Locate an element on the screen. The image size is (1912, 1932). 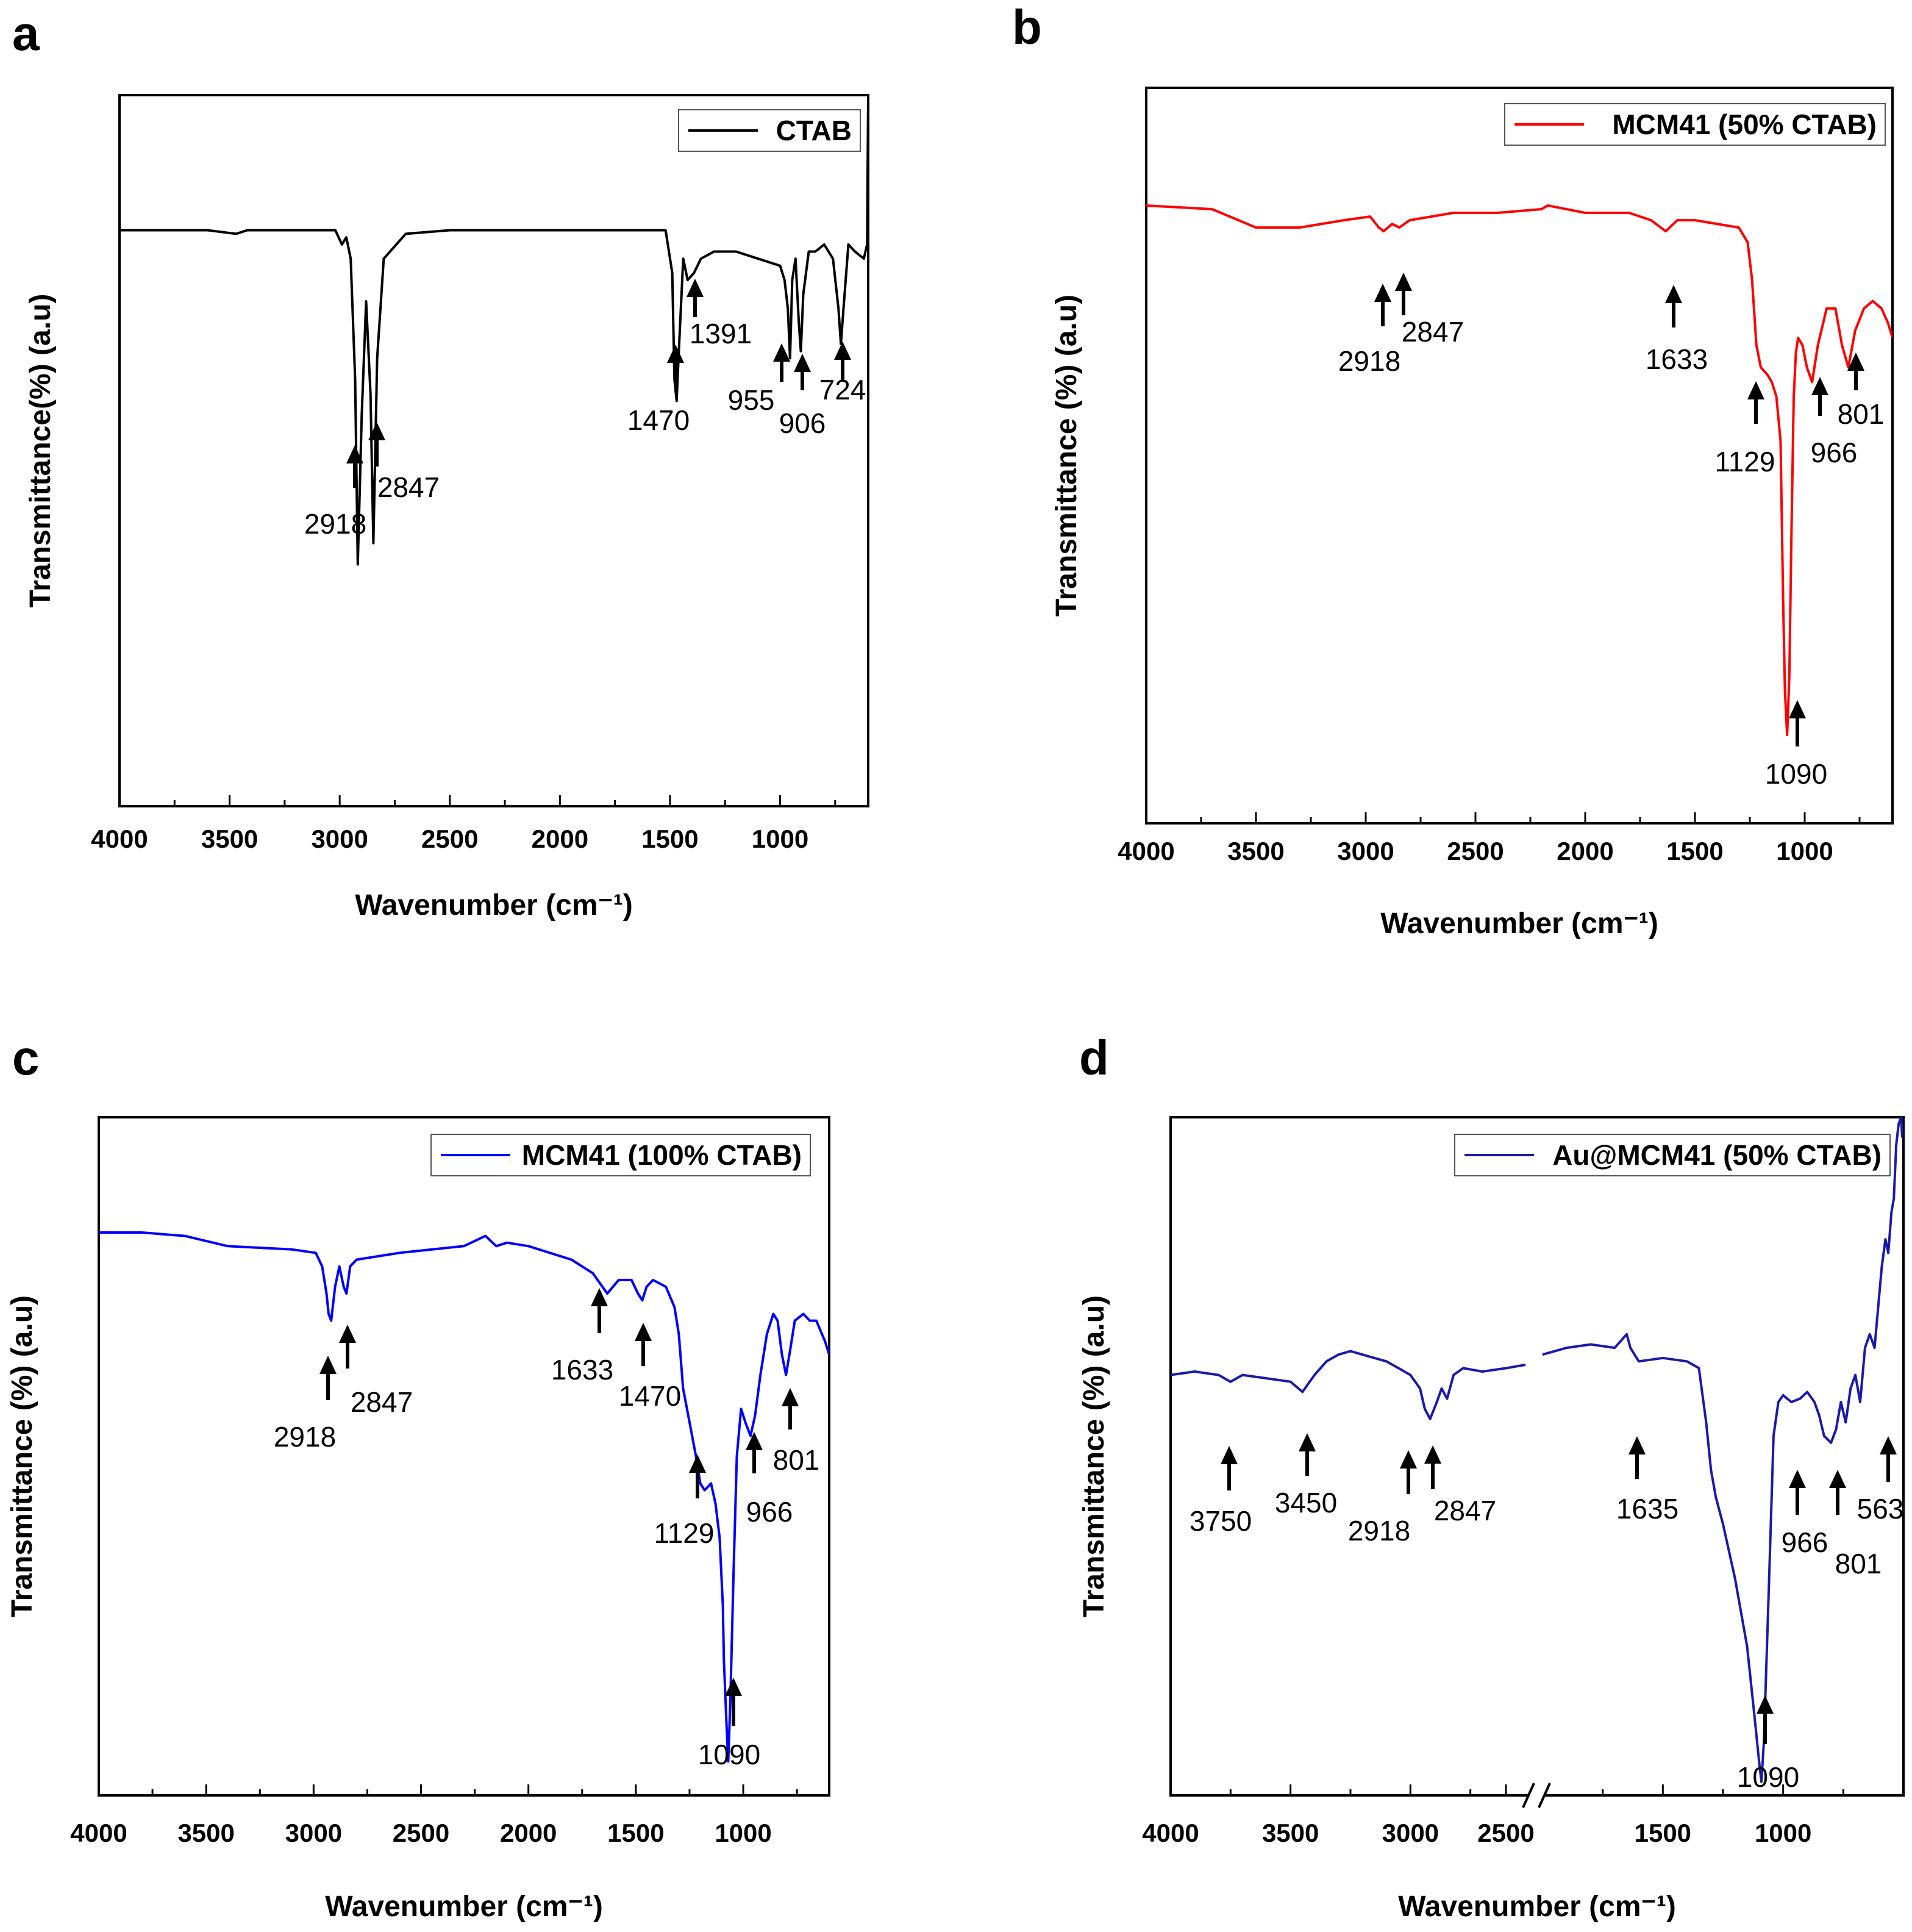
peak-label: 1470 is located at coordinates (650, 1396).